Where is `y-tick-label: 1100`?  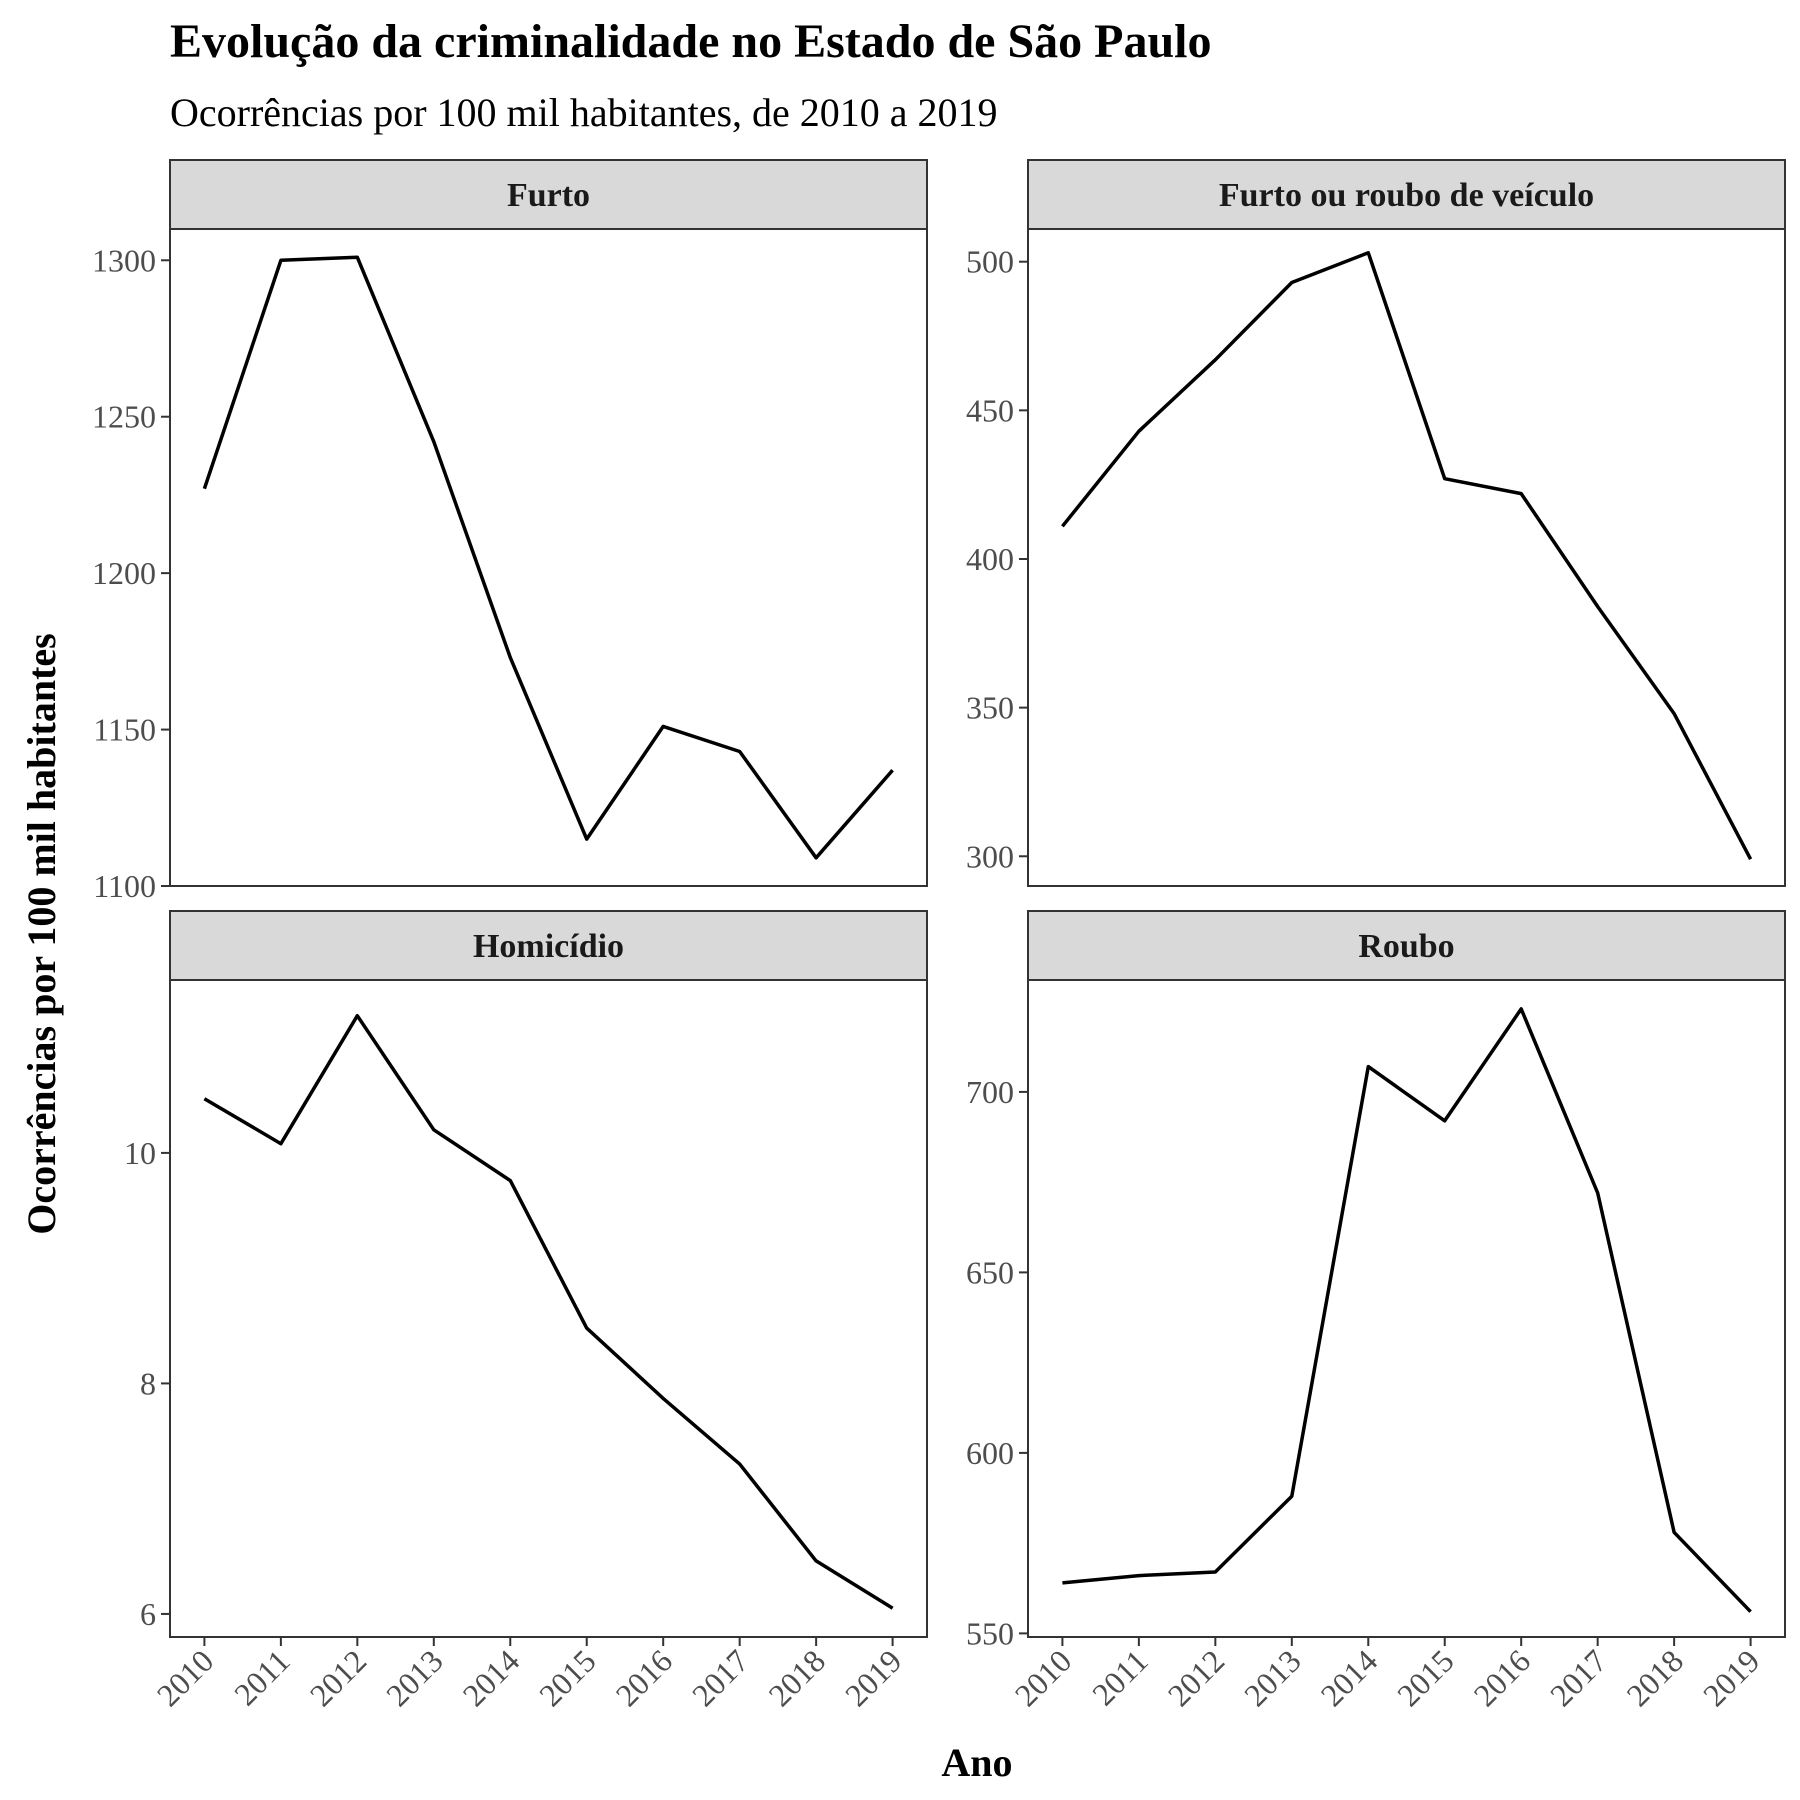
y-tick-label: 1100 is located at coordinates (124, 886).